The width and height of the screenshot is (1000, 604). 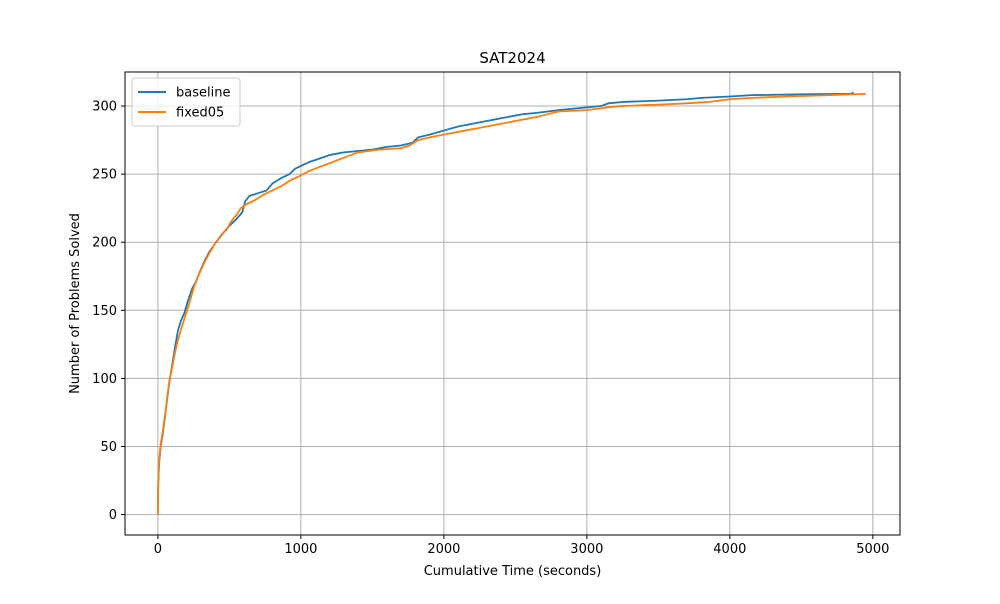 I want to click on x-tick-label: 0, so click(x=158, y=549).